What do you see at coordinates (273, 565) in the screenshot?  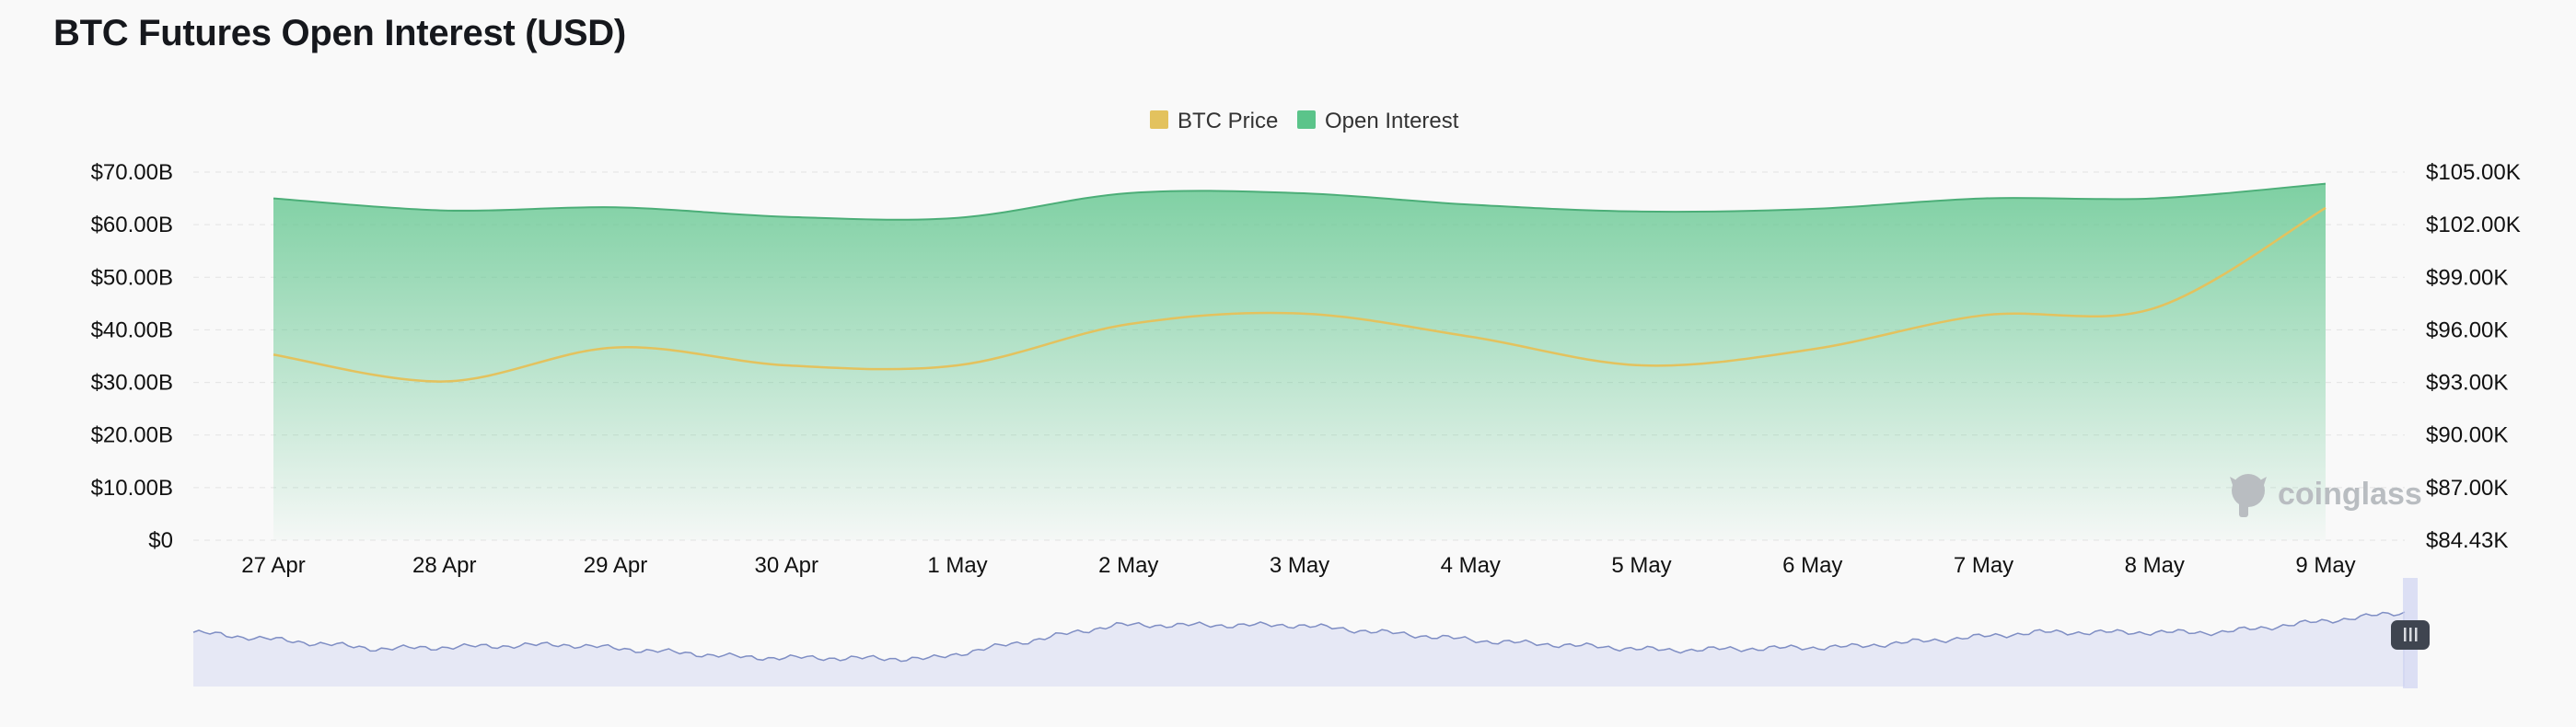 I see `x-tick-label: 27 Apr` at bounding box center [273, 565].